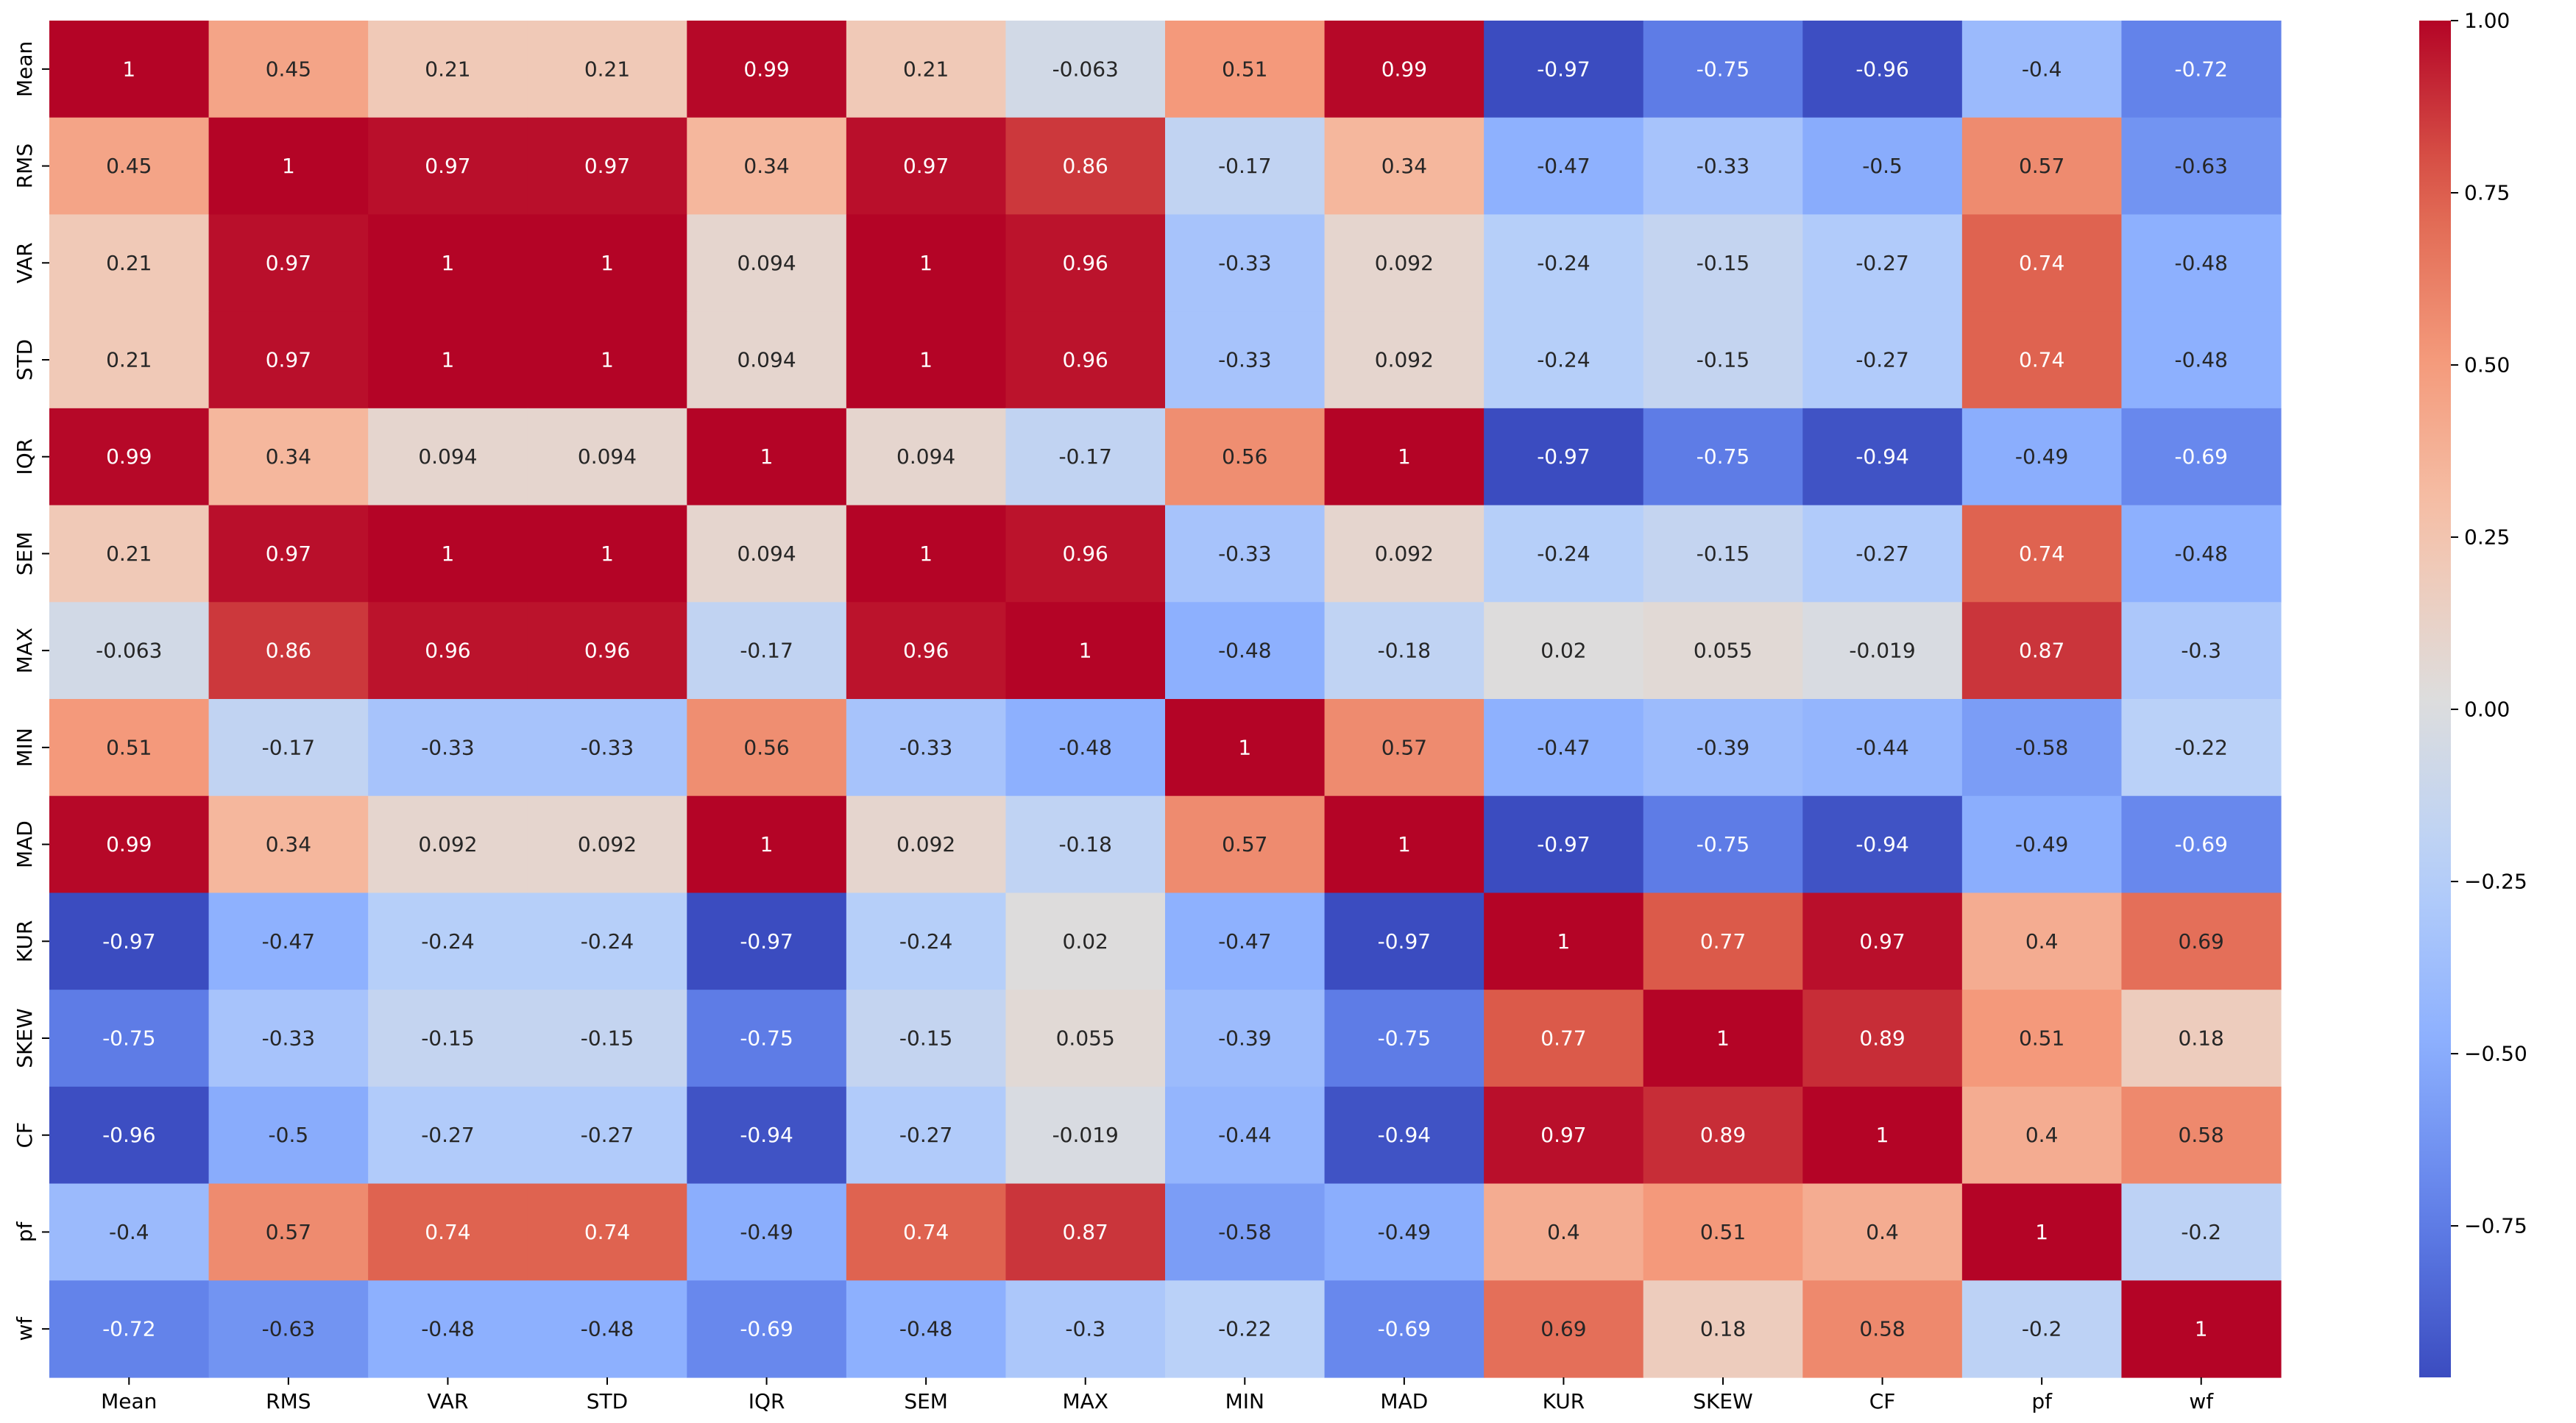 The height and width of the screenshot is (1423, 2576). Describe the element at coordinates (607, 554) in the screenshot. I see `heatmap-cell-sem-std` at that location.